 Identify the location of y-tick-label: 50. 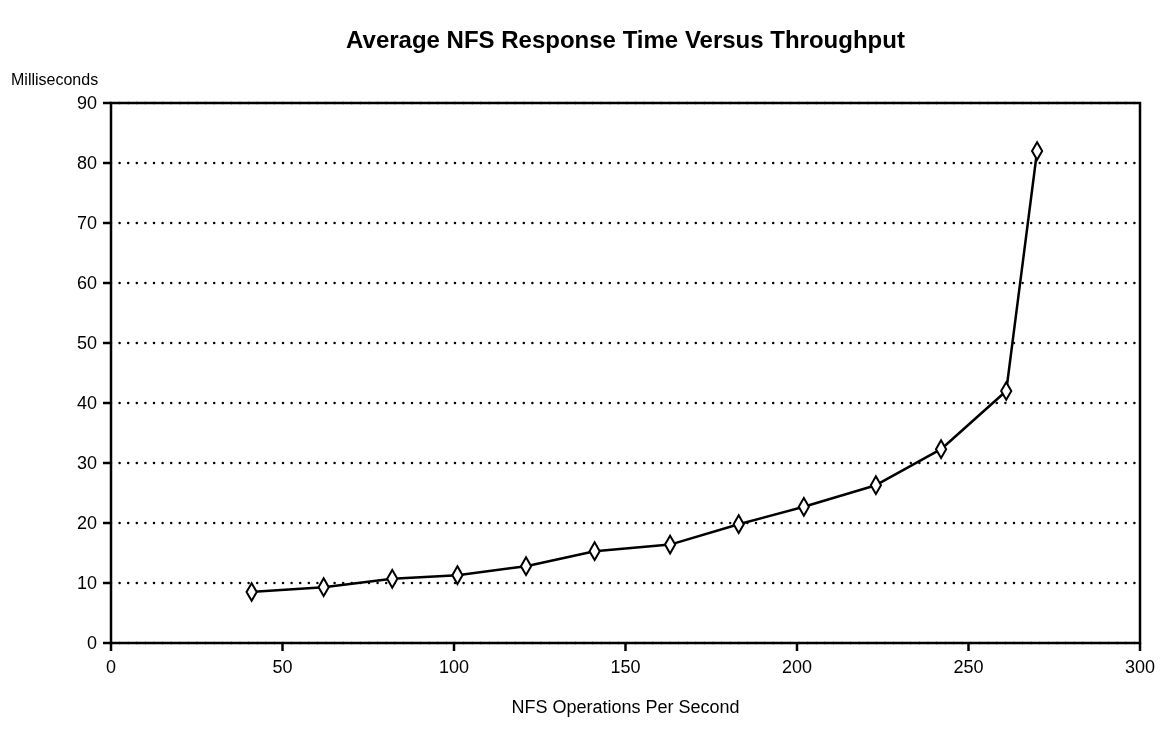
(86, 343).